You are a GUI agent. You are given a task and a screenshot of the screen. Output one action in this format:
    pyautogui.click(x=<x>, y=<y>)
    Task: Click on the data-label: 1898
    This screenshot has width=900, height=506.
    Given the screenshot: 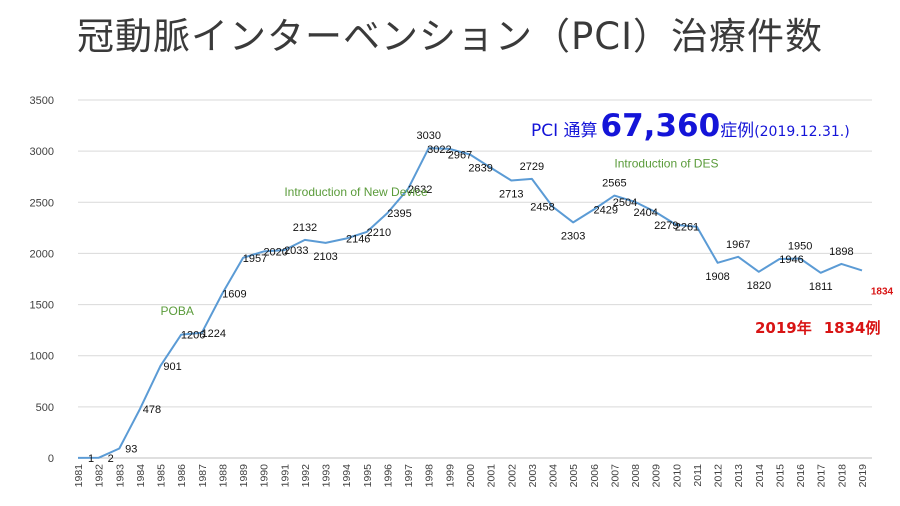 What is the action you would take?
    pyautogui.click(x=841, y=252)
    